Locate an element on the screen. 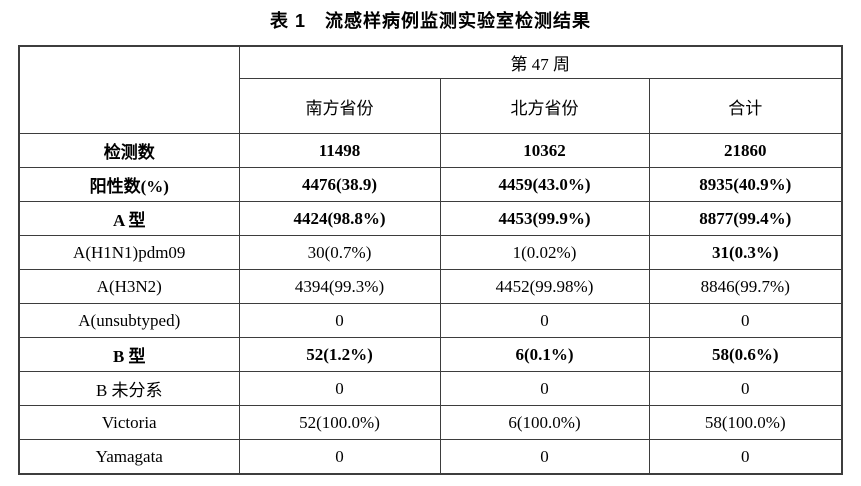 The height and width of the screenshot is (486, 861). column-header-north: 北方省份 is located at coordinates (544, 106).